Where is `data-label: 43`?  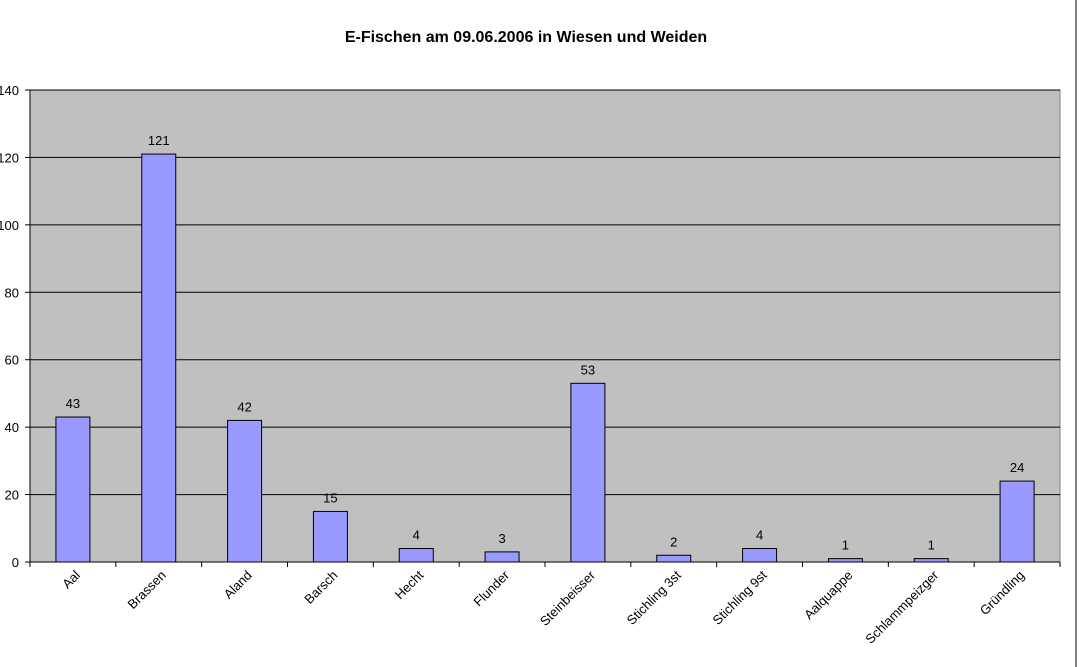
data-label: 43 is located at coordinates (73, 403).